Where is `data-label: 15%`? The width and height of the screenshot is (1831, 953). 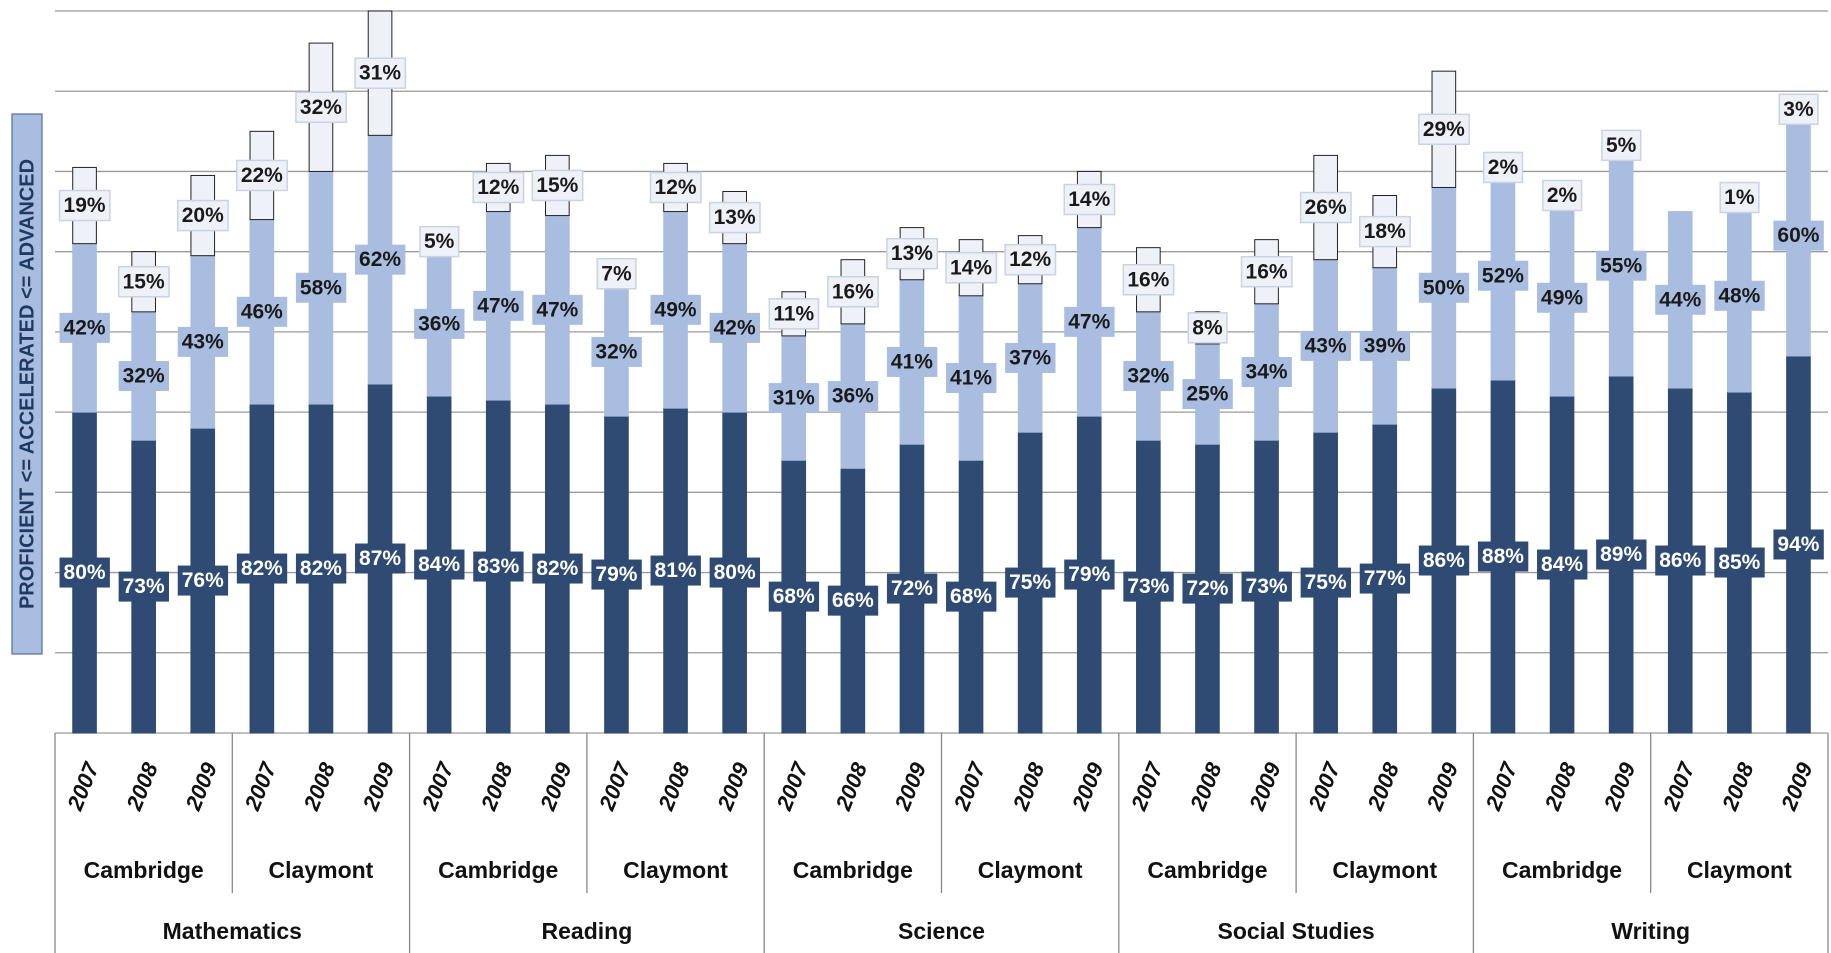
data-label: 15% is located at coordinates (144, 281).